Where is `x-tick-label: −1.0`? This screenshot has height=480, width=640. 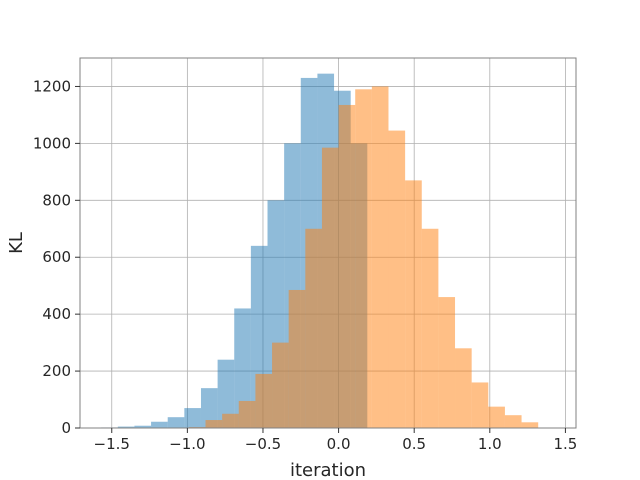
x-tick-label: −1.0 is located at coordinates (187, 444).